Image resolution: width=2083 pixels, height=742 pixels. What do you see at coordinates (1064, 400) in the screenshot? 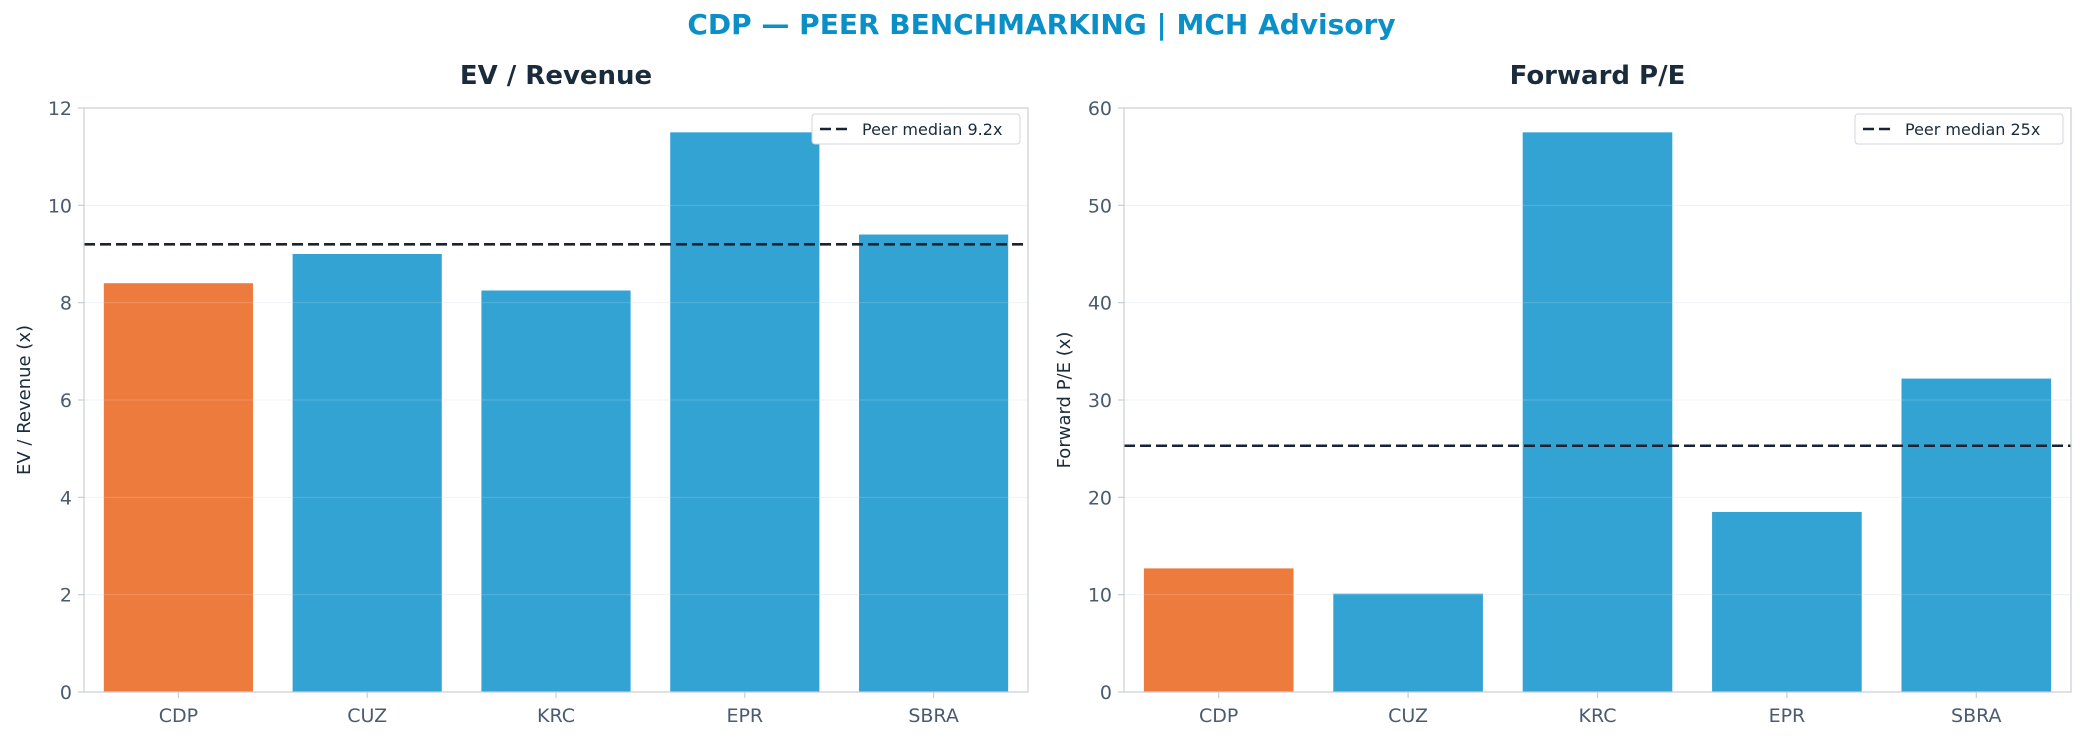
I see `y-axis-label: Forward P/E (x)` at bounding box center [1064, 400].